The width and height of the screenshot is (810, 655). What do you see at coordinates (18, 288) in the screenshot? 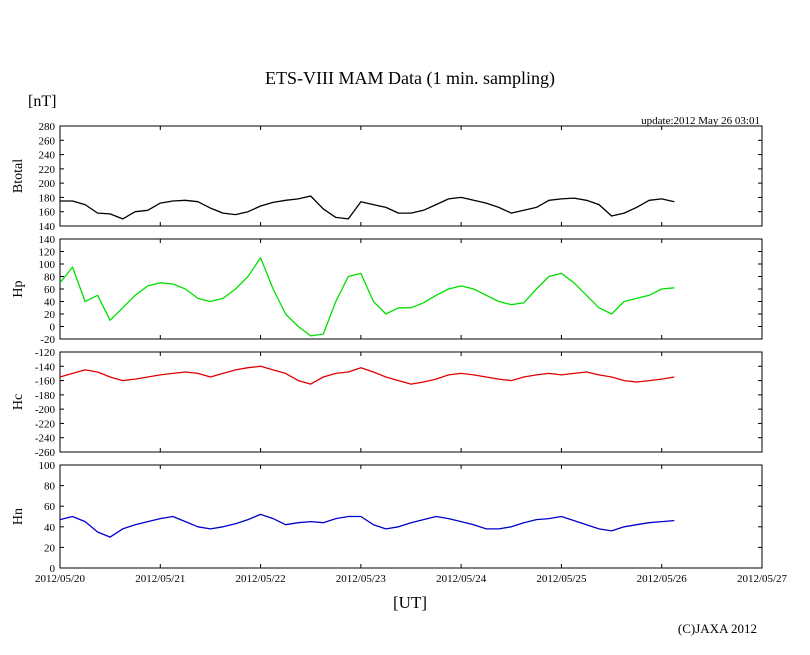
I see `y-axis-label: Hp` at bounding box center [18, 288].